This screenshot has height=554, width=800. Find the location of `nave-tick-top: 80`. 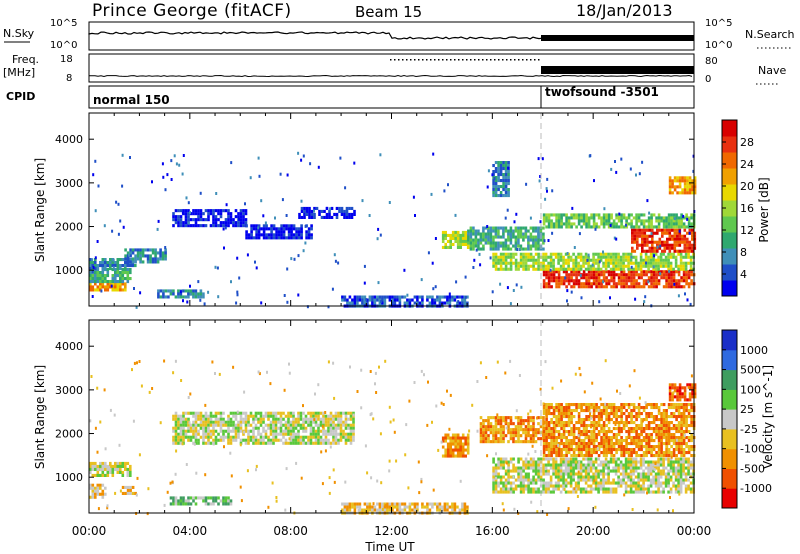

nave-tick-top: 80 is located at coordinates (711, 61).